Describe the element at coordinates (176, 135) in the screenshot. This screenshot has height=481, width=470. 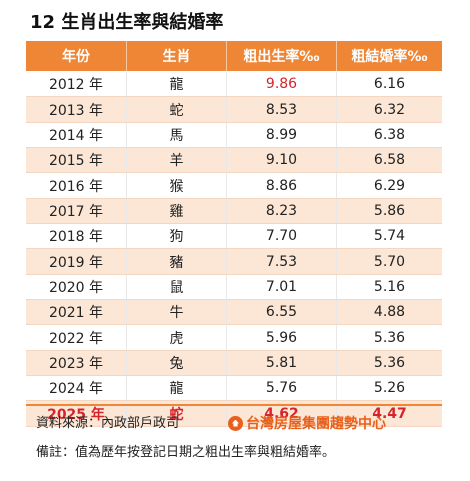
I see `zodiac-cell: 馬` at that location.